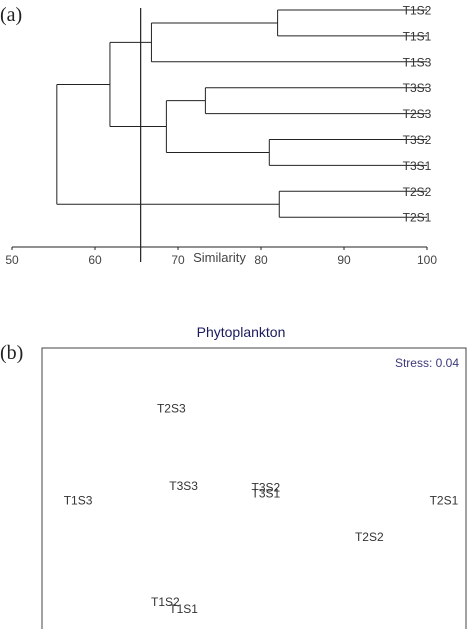 This screenshot has width=468, height=629. I want to click on point-label: T3S2, so click(266, 488).